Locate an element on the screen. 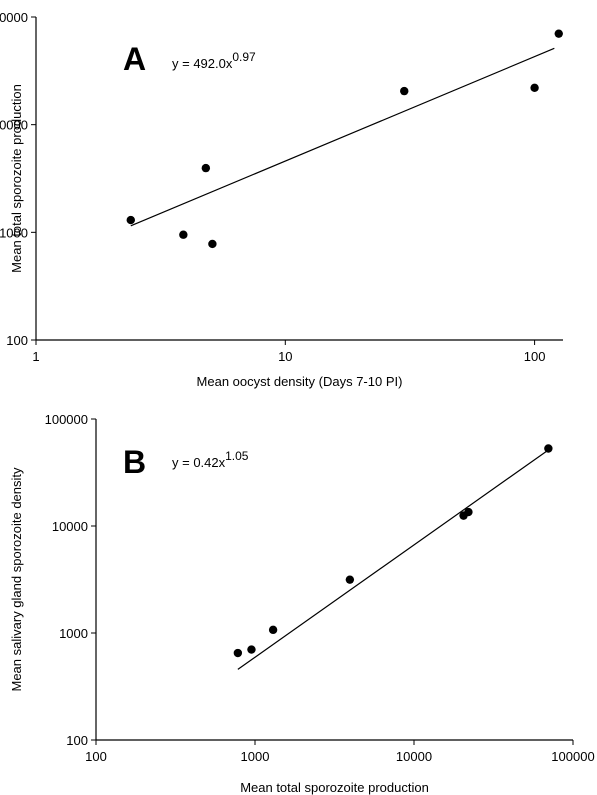  panel-b-y-tick-label: 100000 is located at coordinates (66, 419).